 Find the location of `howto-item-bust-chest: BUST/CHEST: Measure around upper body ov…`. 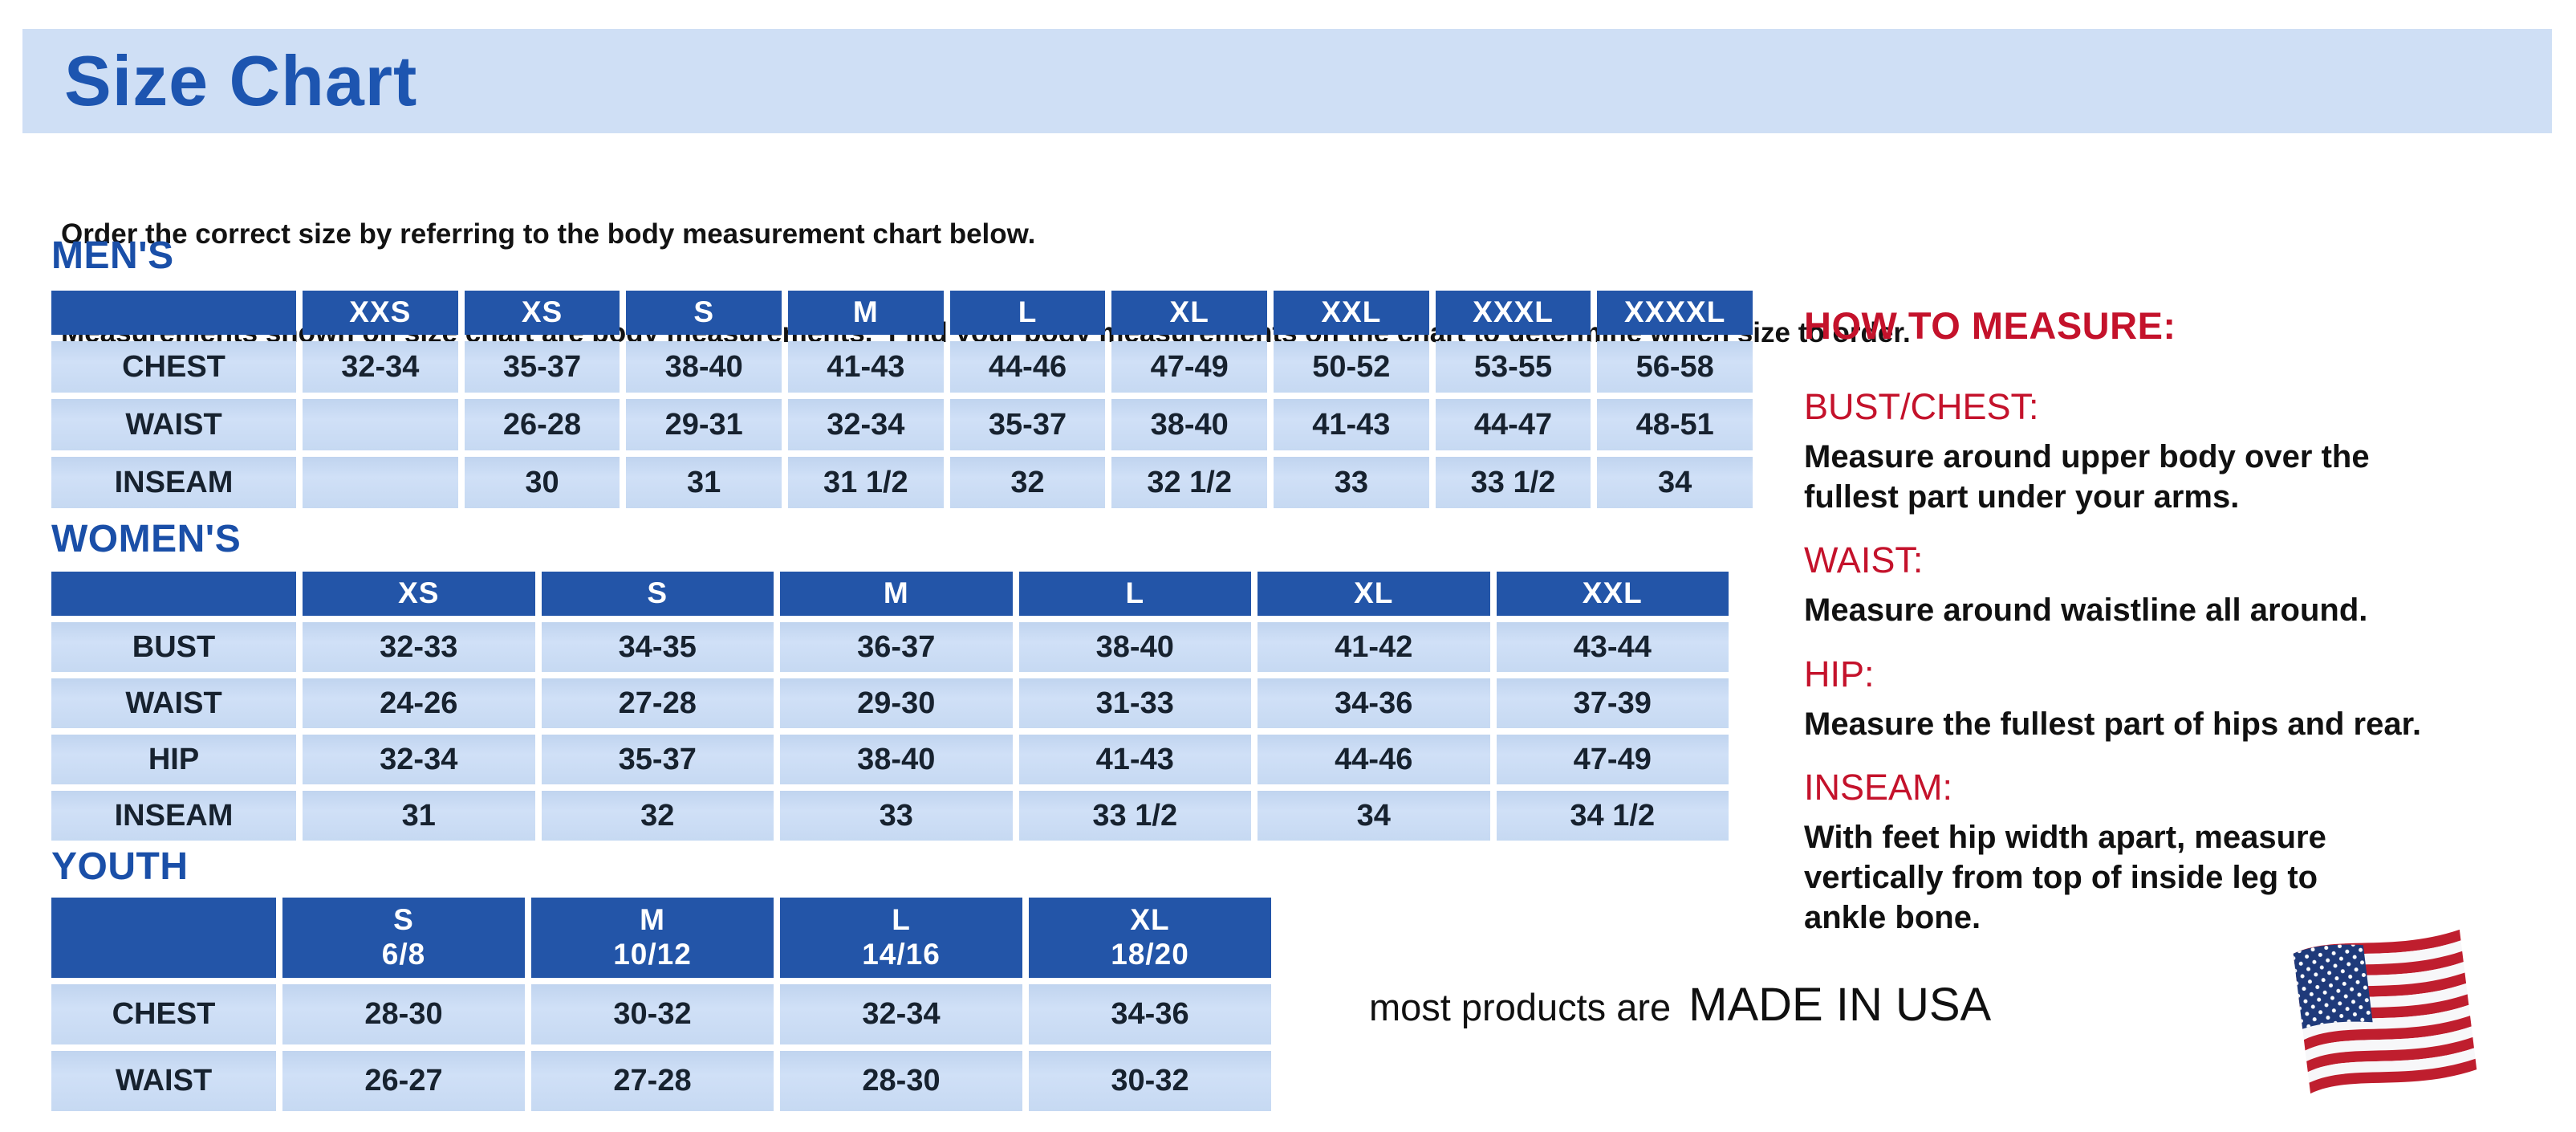

howto-item-bust-chest: BUST/CHEST: Measure around upper body ov… is located at coordinates (2183, 452).